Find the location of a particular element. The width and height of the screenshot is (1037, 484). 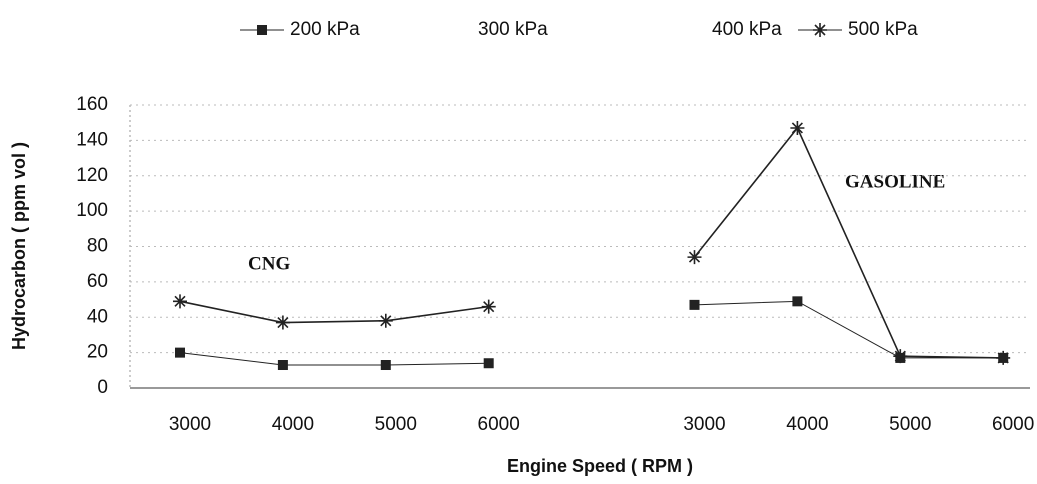

y-tick-label: 160 is located at coordinates (92, 104).